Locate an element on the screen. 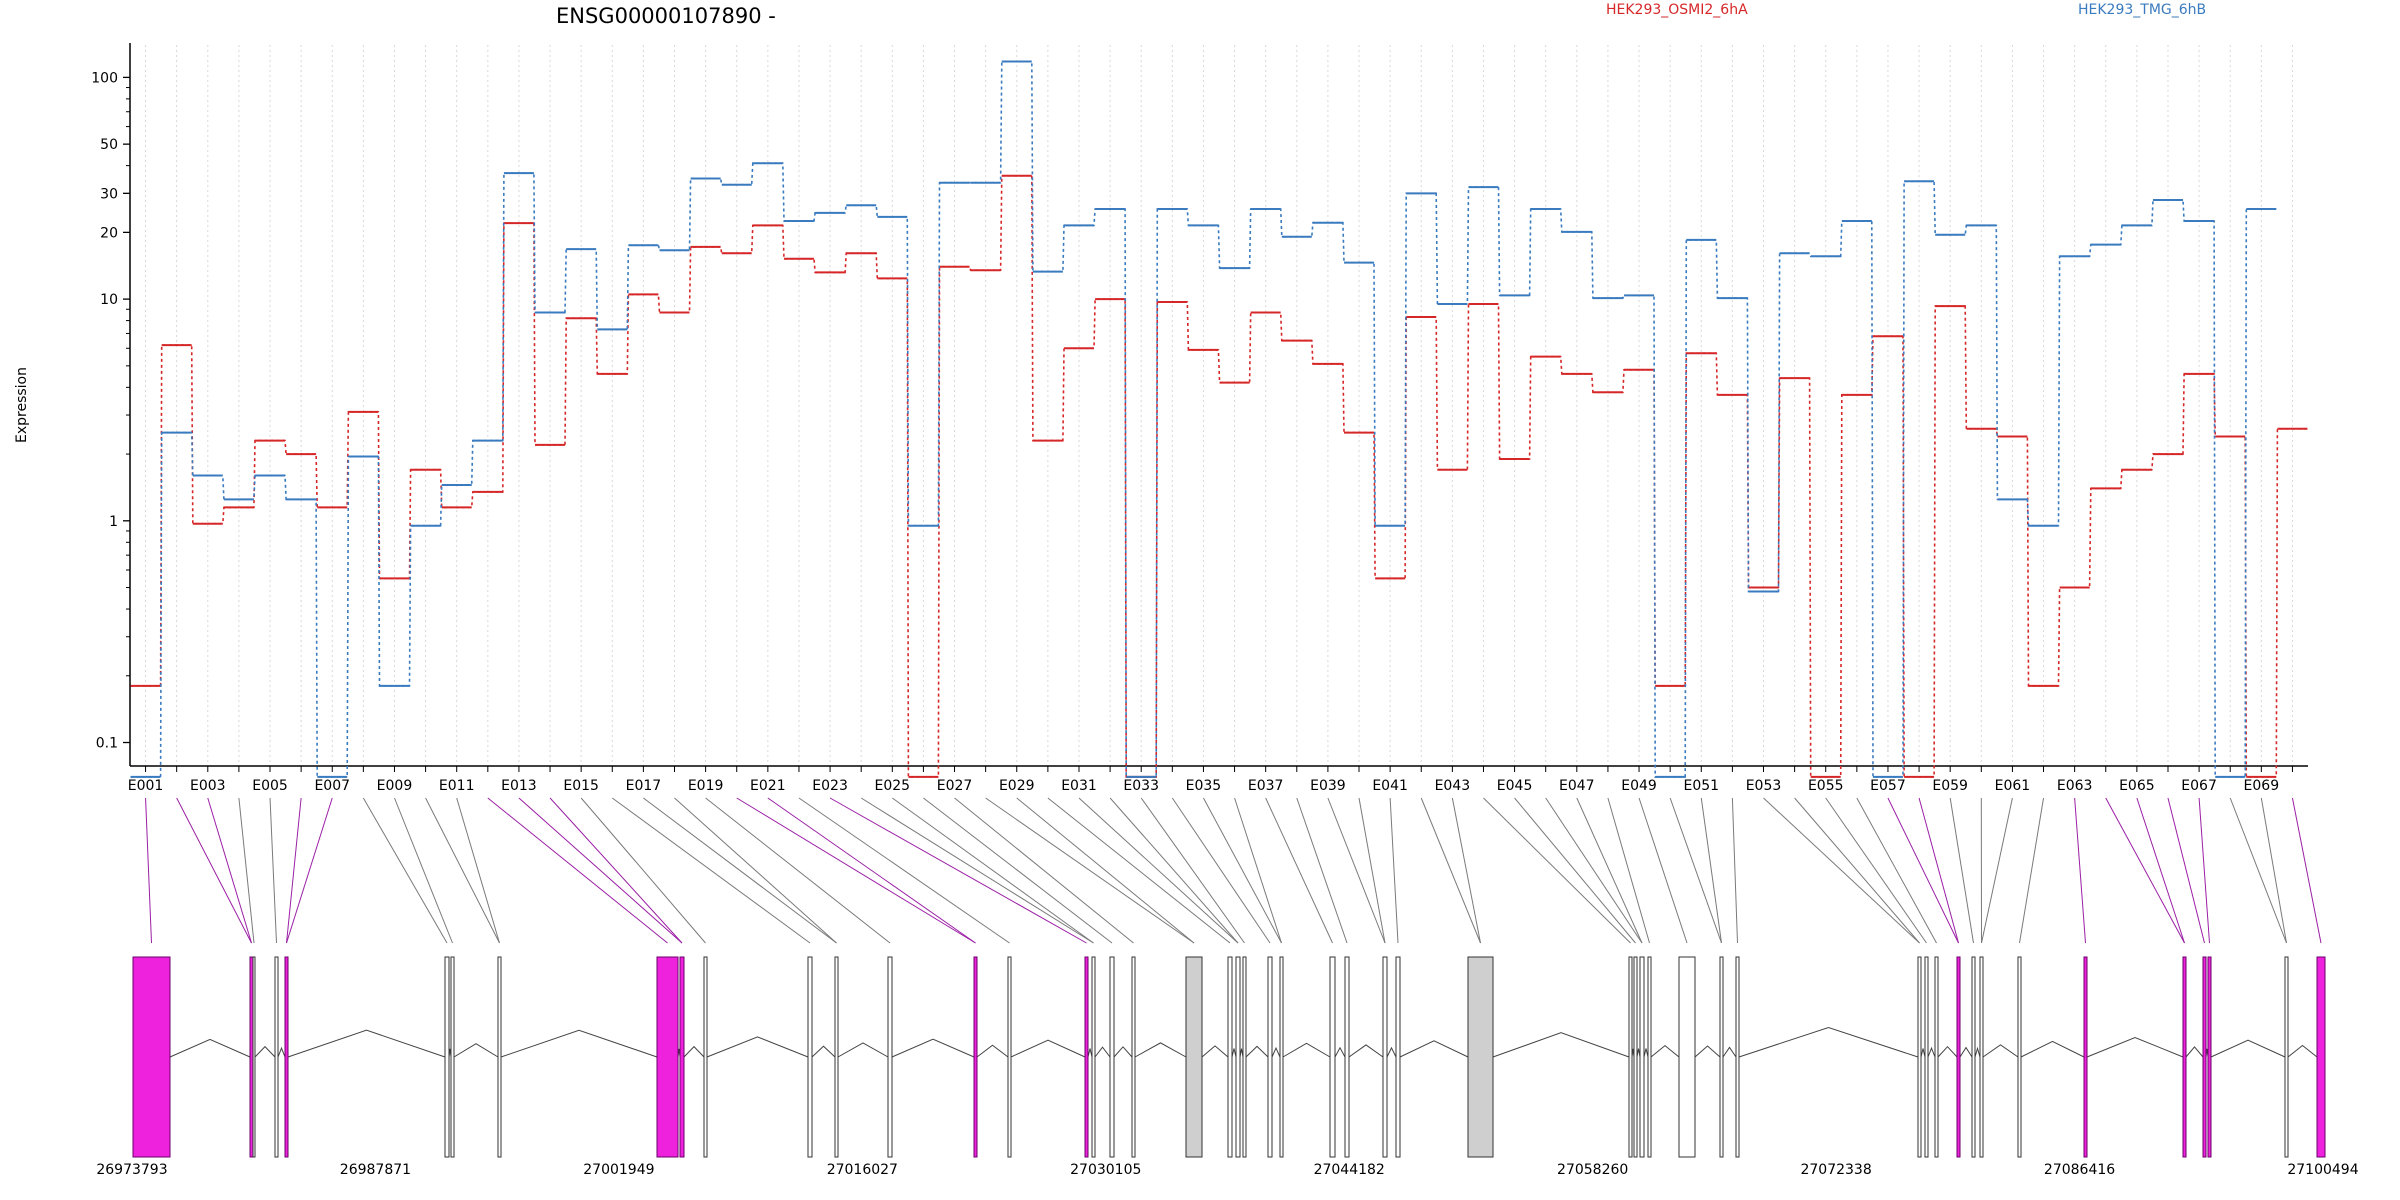 The height and width of the screenshot is (1200, 2400). coordinate-label: 27044182 is located at coordinates (1349, 1170).